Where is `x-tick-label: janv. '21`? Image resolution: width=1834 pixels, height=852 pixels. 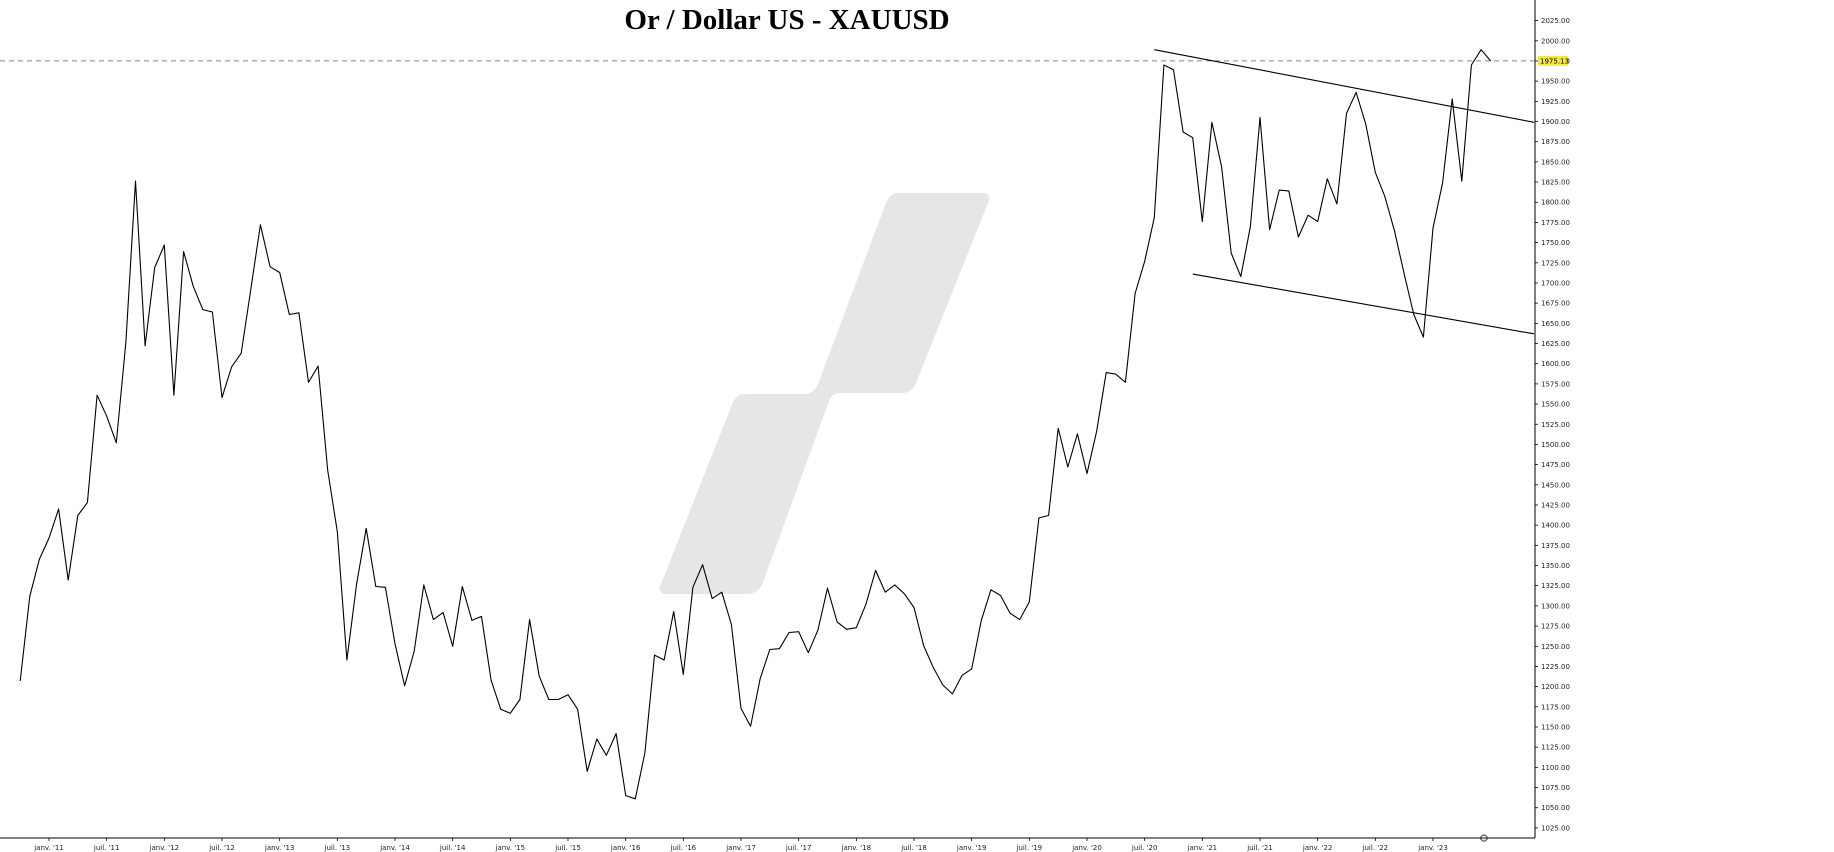 x-tick-label: janv. '21 is located at coordinates (1202, 848).